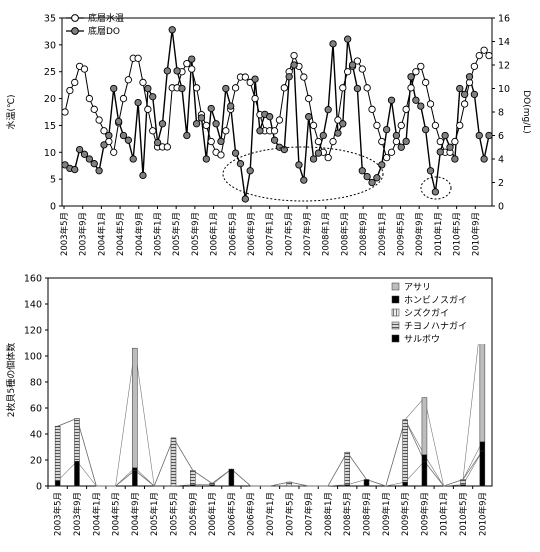 Image resolution: width=540 pixels, height=552 pixels. I want to click on top-xtick-2: 2004年1月, so click(101, 234).